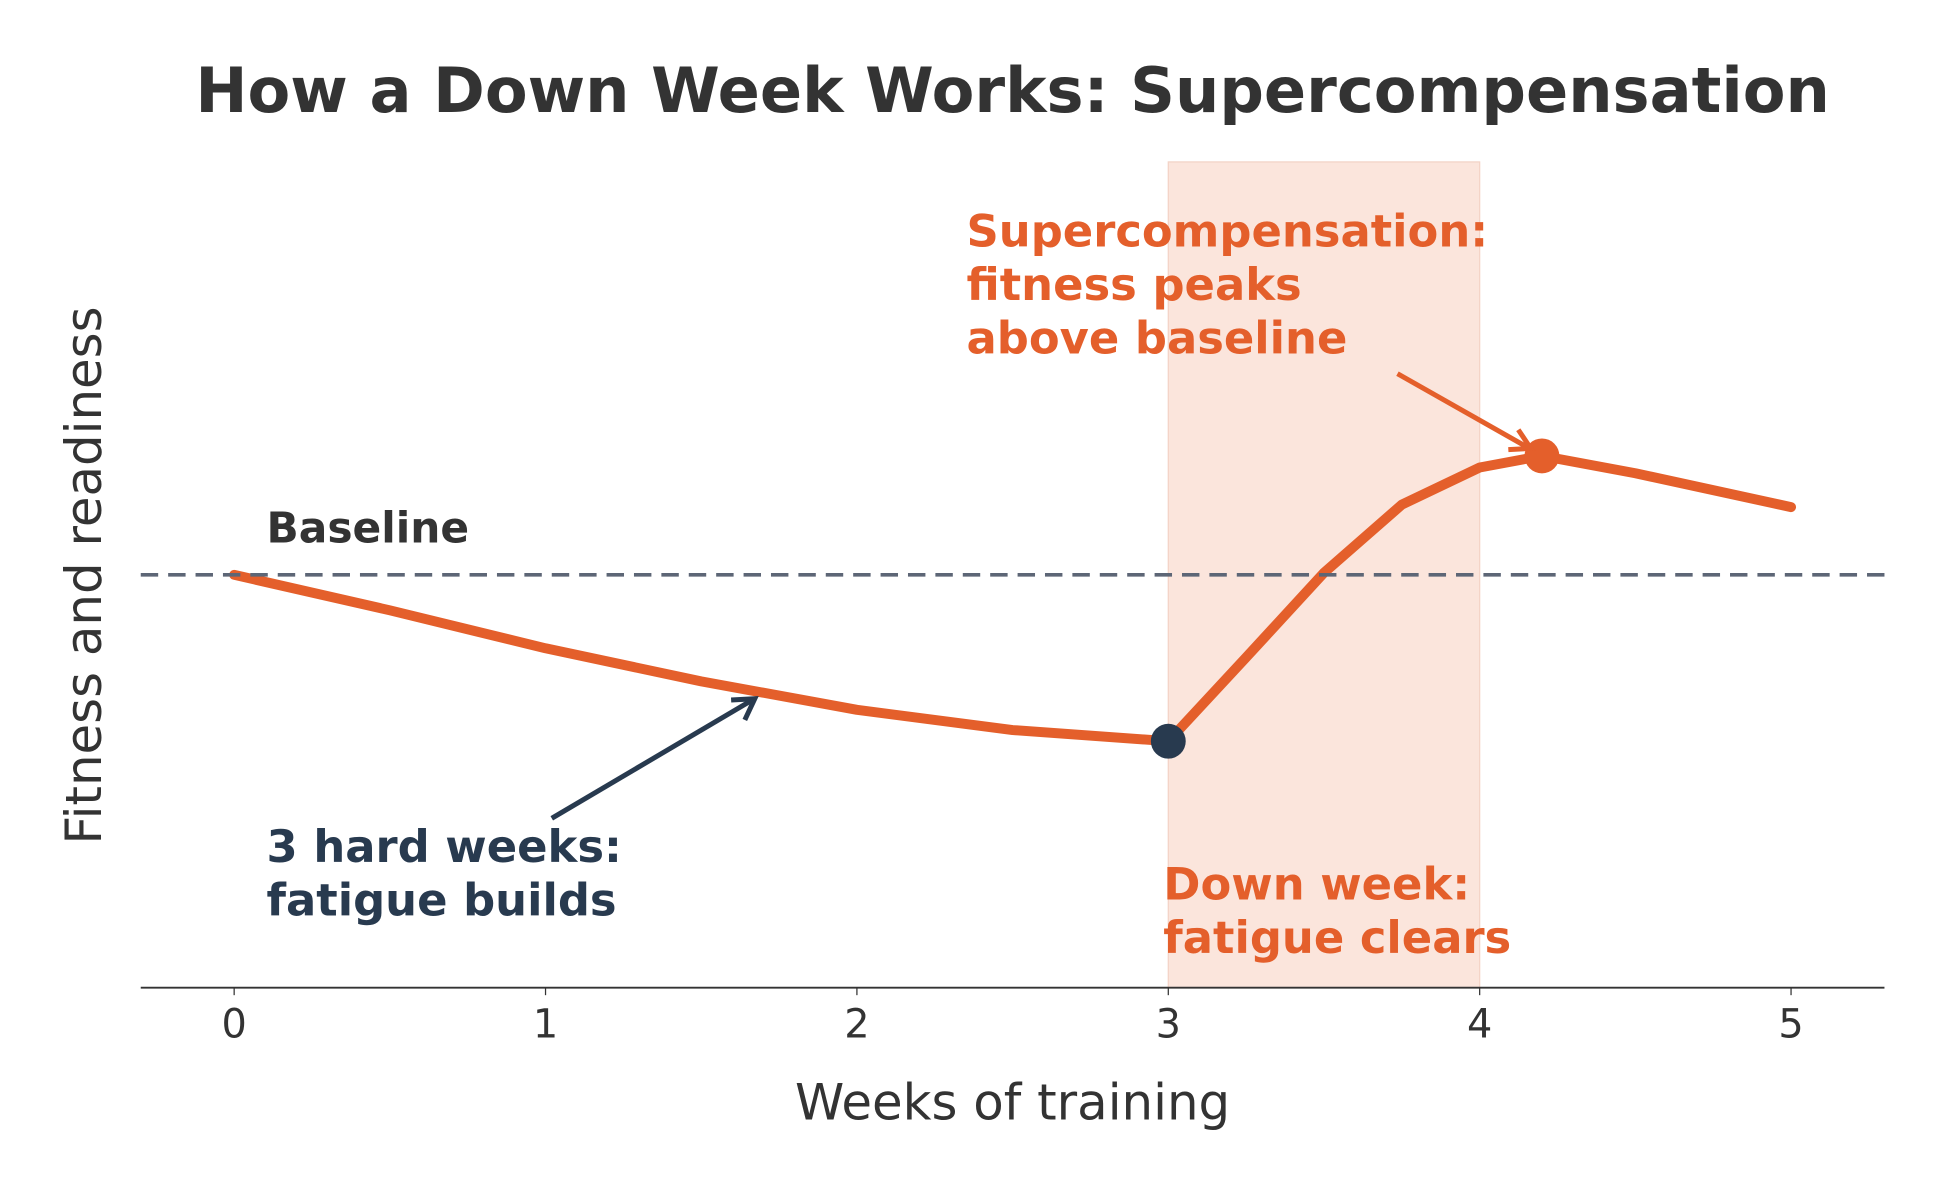 The height and width of the screenshot is (1185, 1943). What do you see at coordinates (1790, 1025) in the screenshot?
I see `x-tick-label: 5` at bounding box center [1790, 1025].